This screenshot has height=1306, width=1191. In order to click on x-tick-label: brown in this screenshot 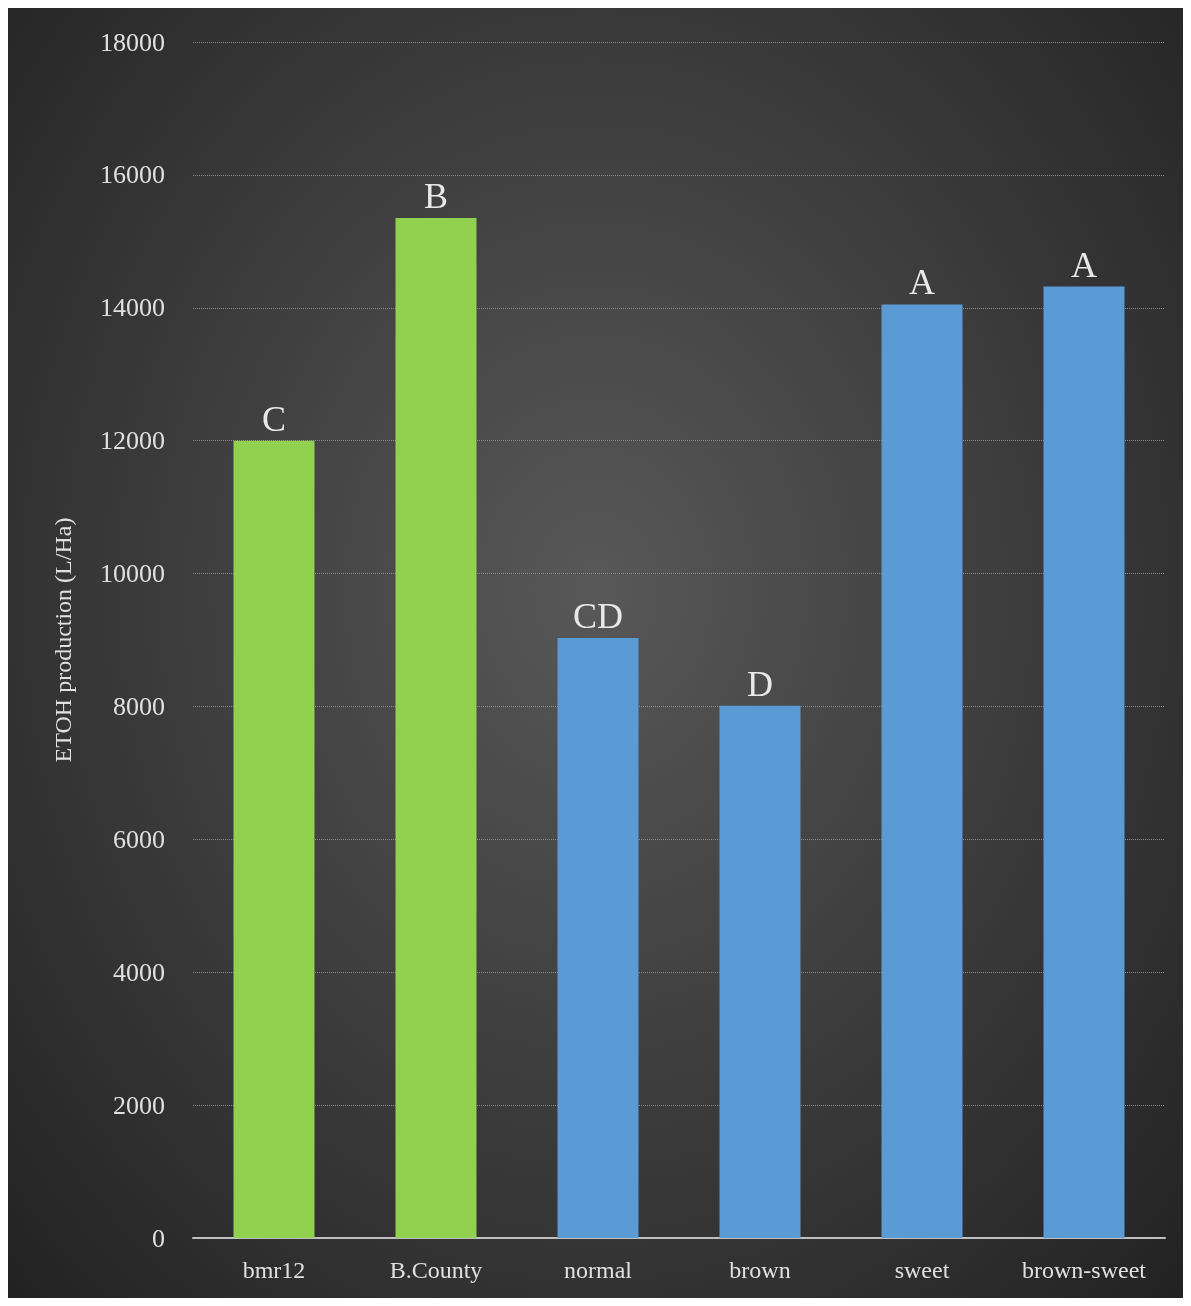, I will do `click(760, 1270)`.